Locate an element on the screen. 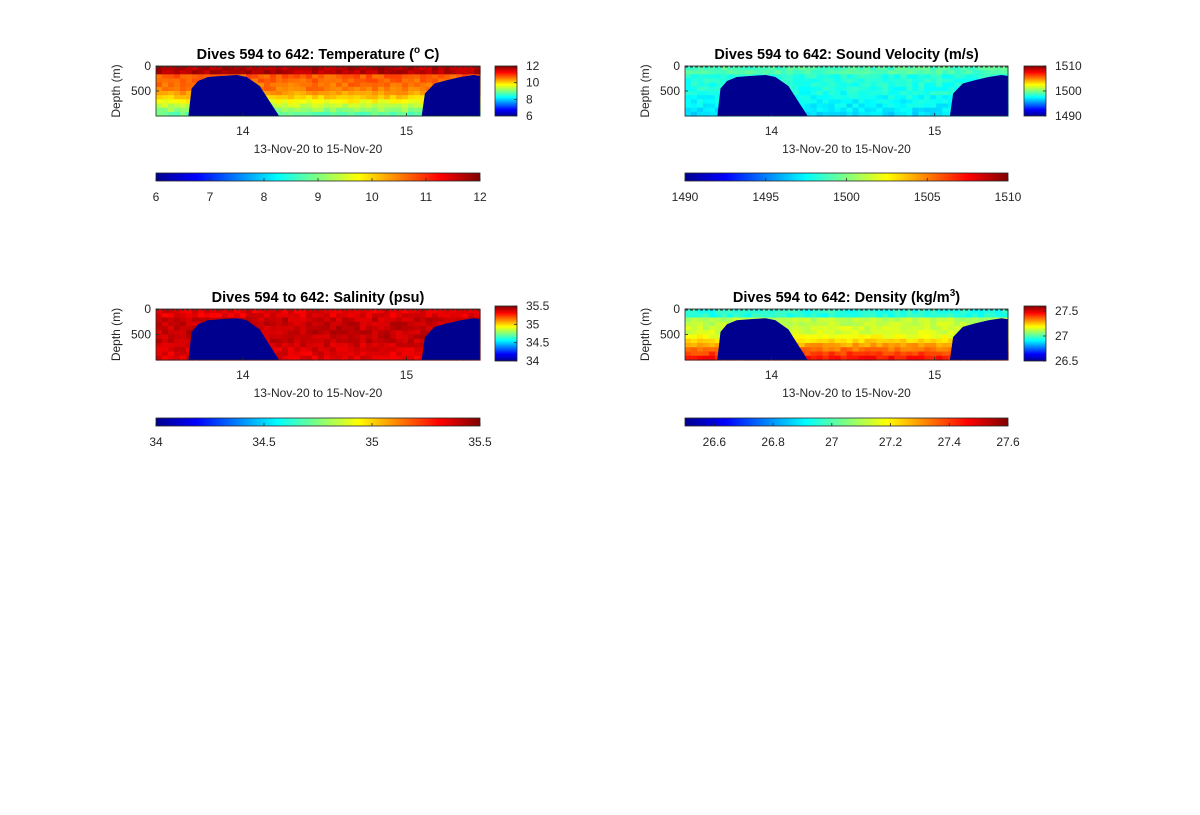 The width and height of the screenshot is (1200, 815). chart-title: Dives 594 to 642: Temperature (o C) is located at coordinates (318, 54).